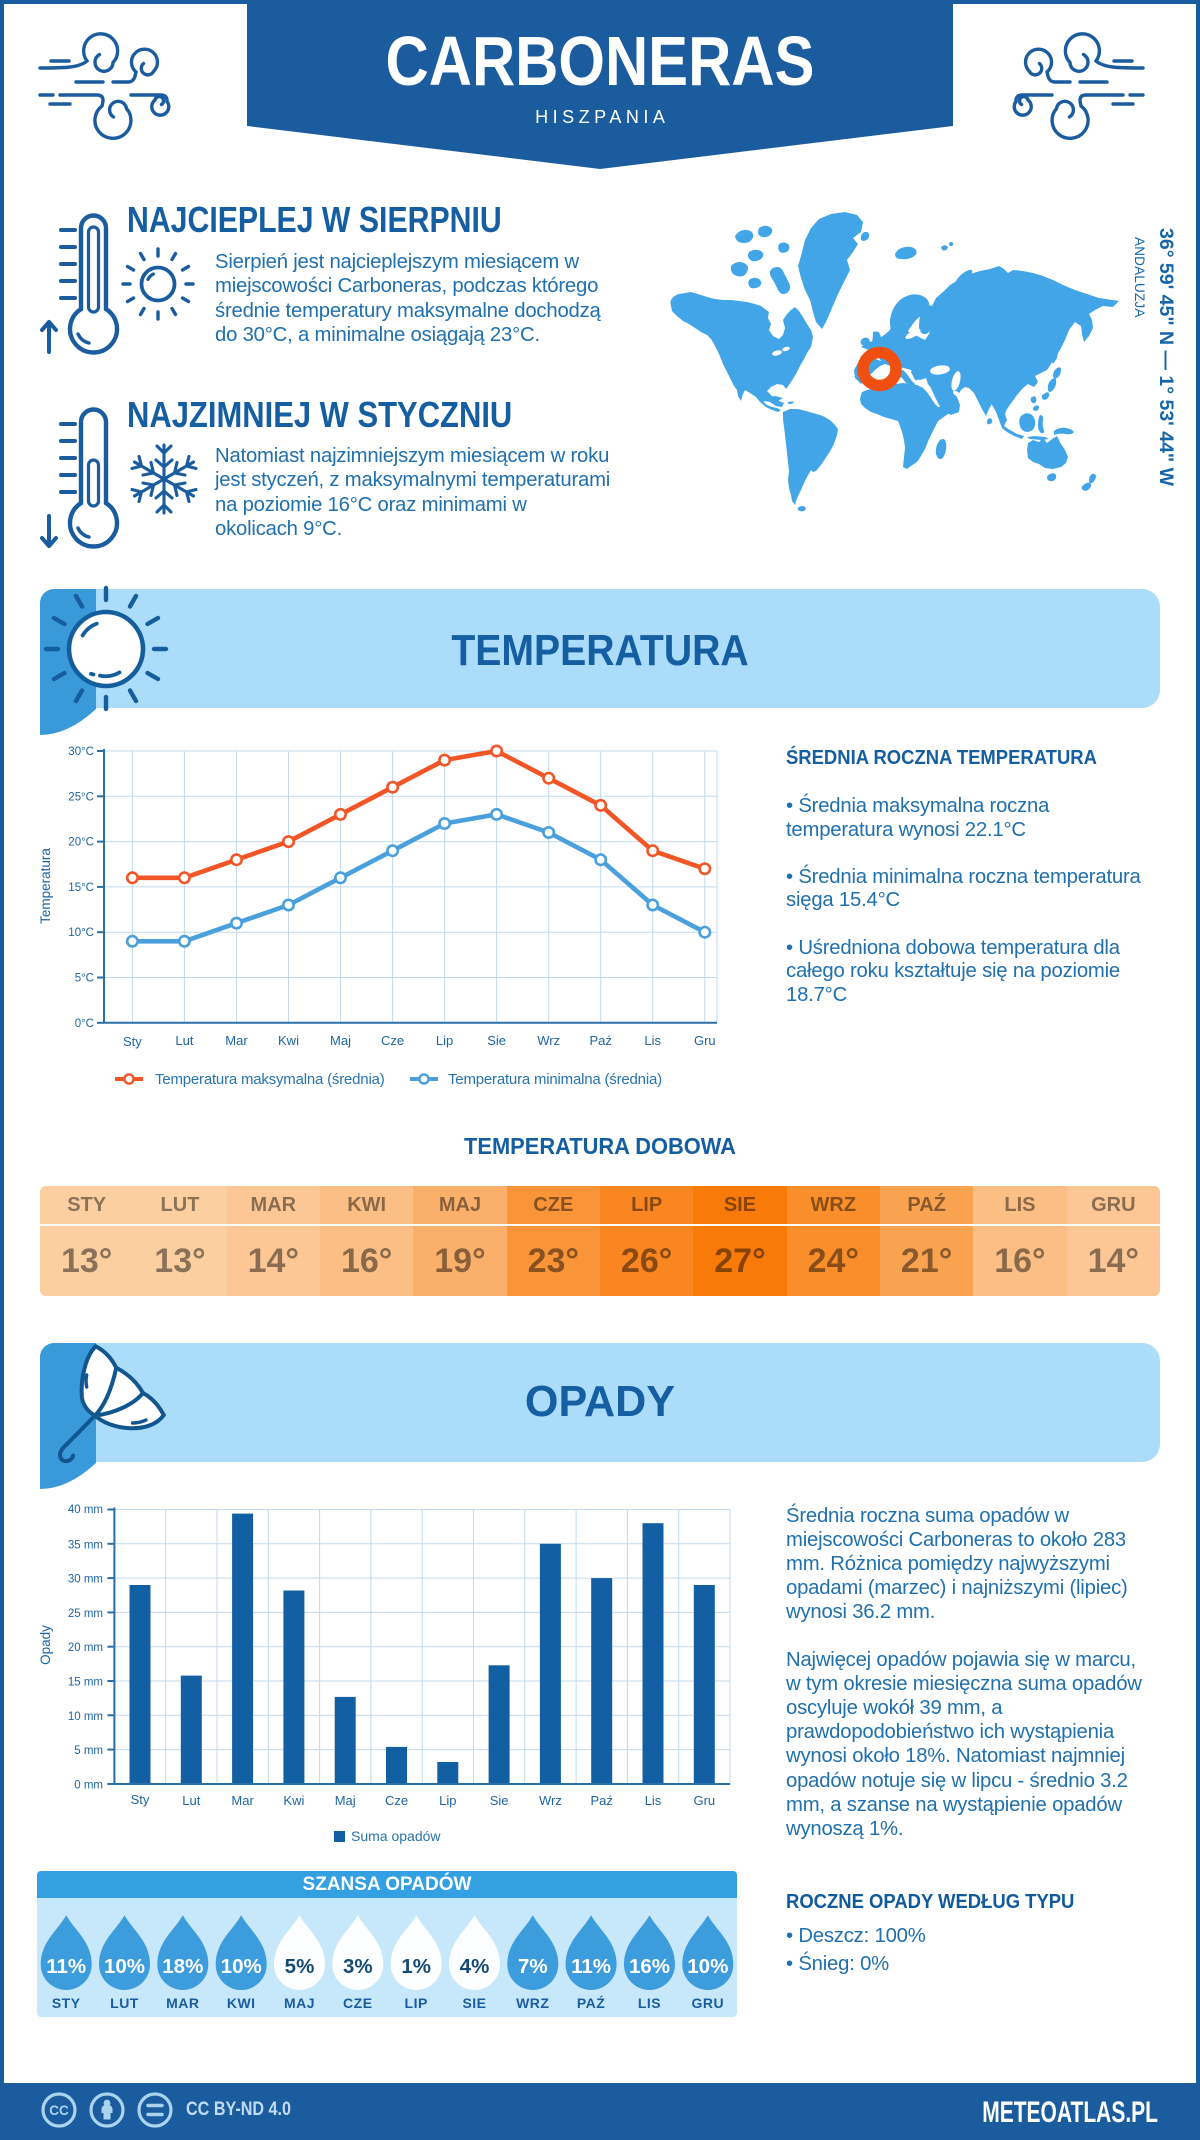  What do you see at coordinates (532, 2003) in the screenshot?
I see `svg-text: WRZ` at bounding box center [532, 2003].